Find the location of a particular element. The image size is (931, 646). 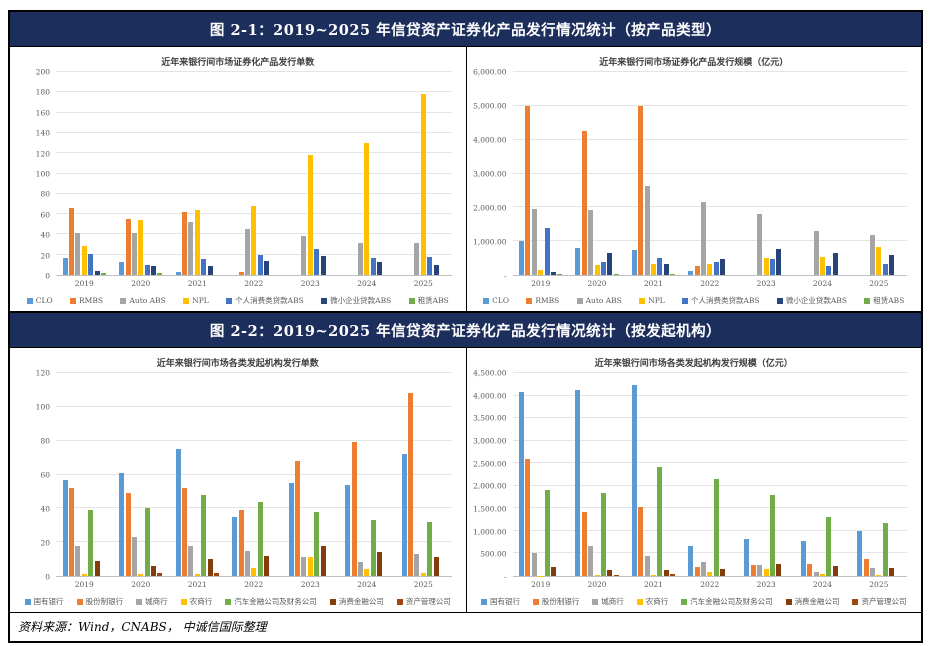

legend-label: Auto ABS is located at coordinates (603, 300).